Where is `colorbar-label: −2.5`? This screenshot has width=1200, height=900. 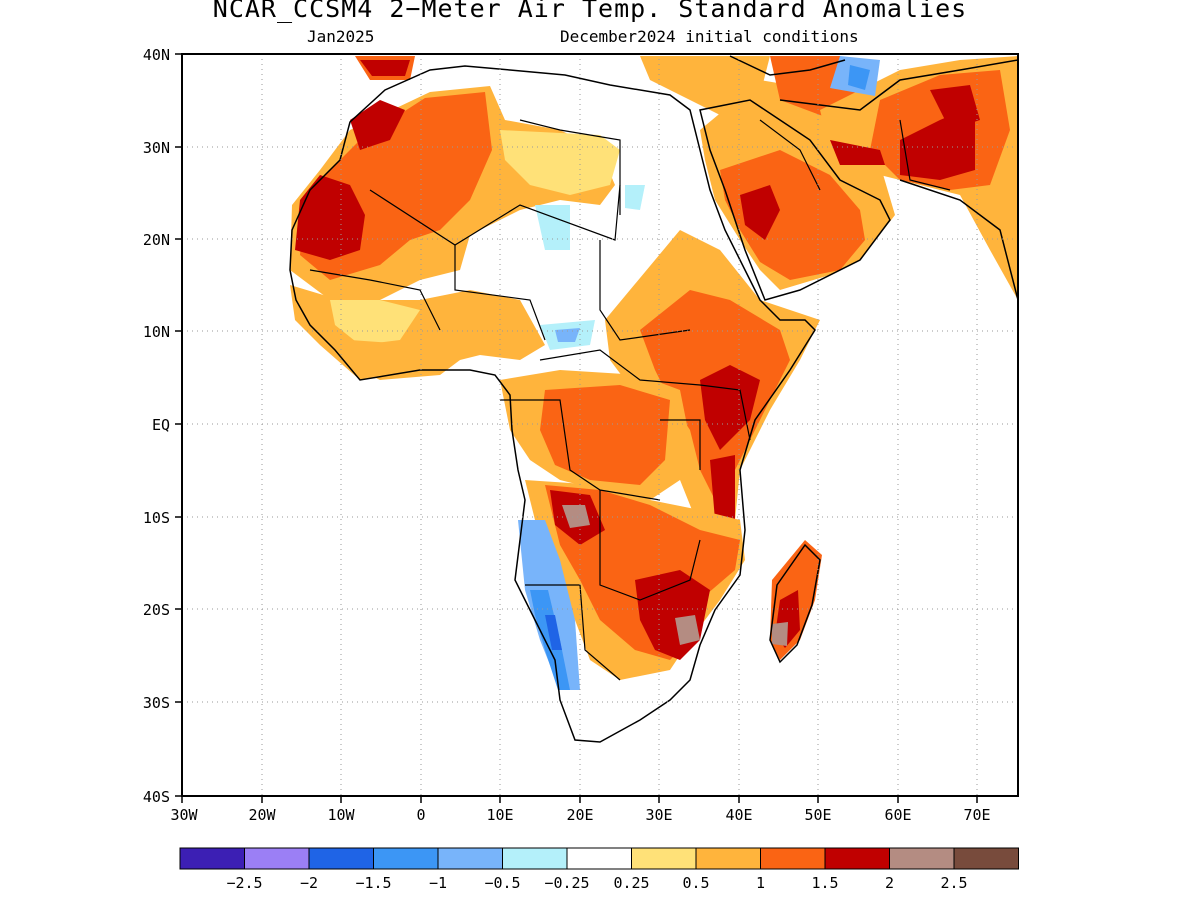
colorbar-label: −2.5 is located at coordinates (244, 883).